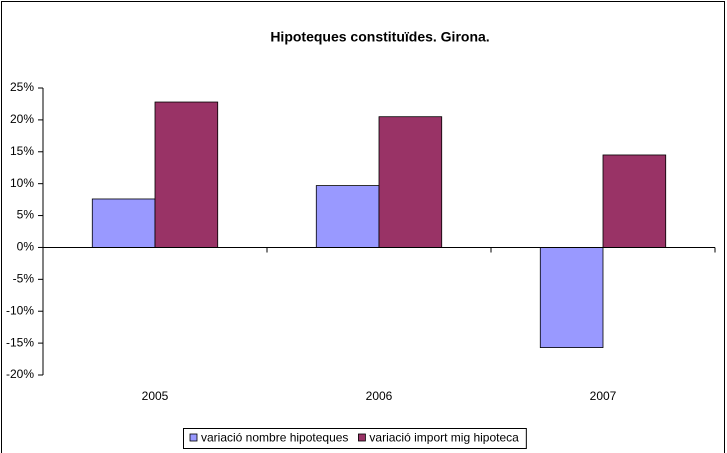  What do you see at coordinates (22, 87) in the screenshot?
I see `y-tick-label: 25%` at bounding box center [22, 87].